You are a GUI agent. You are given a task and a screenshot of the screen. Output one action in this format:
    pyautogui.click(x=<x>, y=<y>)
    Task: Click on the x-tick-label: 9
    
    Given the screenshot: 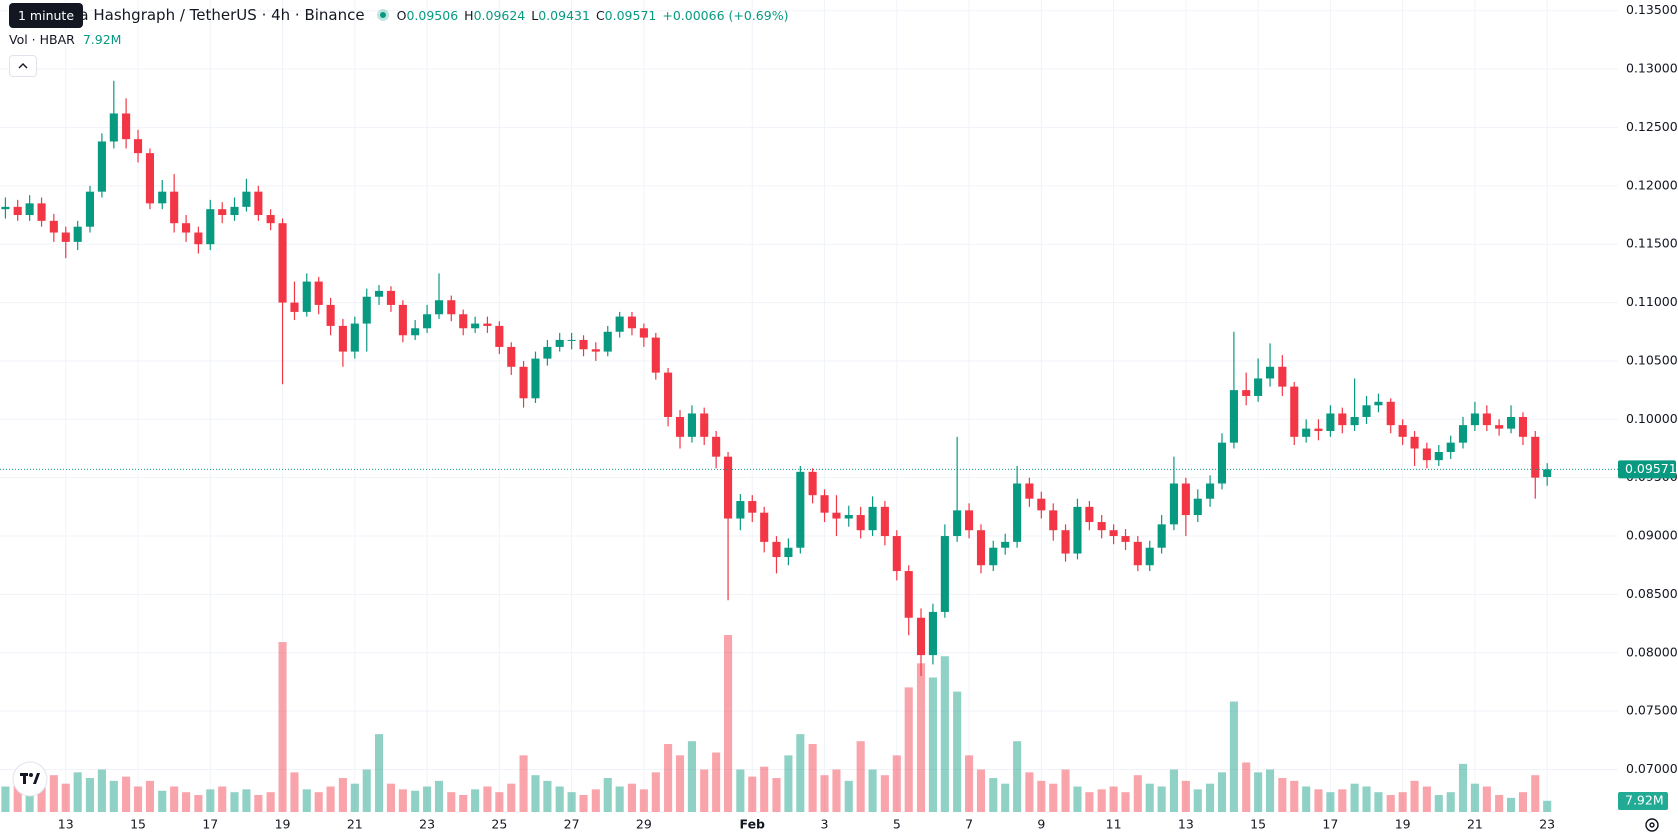 What is the action you would take?
    pyautogui.click(x=1041, y=824)
    